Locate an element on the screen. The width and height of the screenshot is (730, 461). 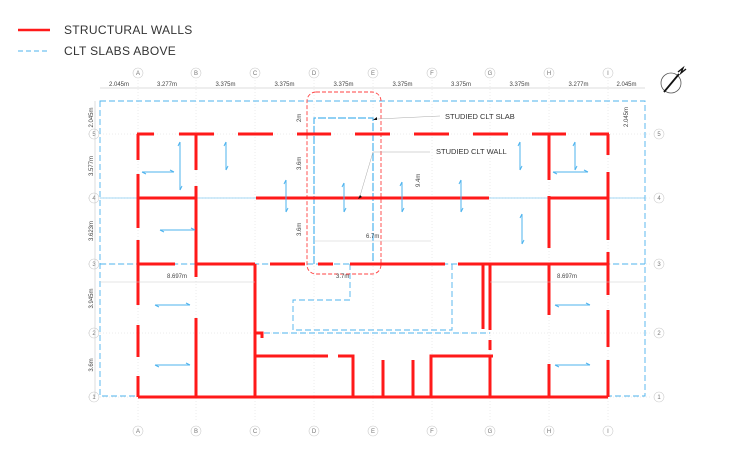
row-label-left: 5 is located at coordinates (94, 135).